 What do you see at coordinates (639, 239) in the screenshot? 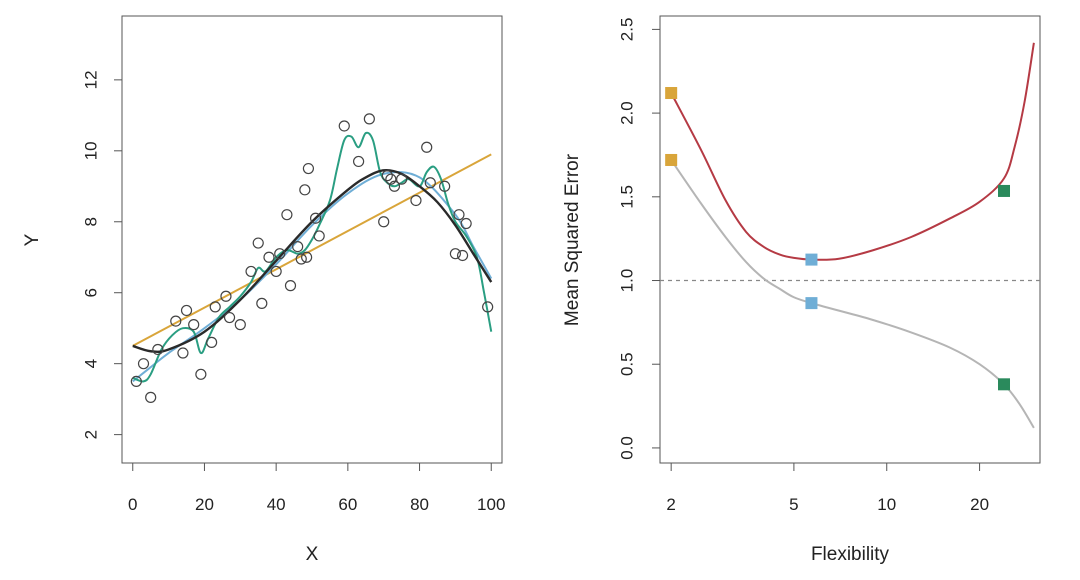
I see `right-y-axis: 0.0 0.5 1.0 1.5 2.0 2.5` at bounding box center [639, 239].